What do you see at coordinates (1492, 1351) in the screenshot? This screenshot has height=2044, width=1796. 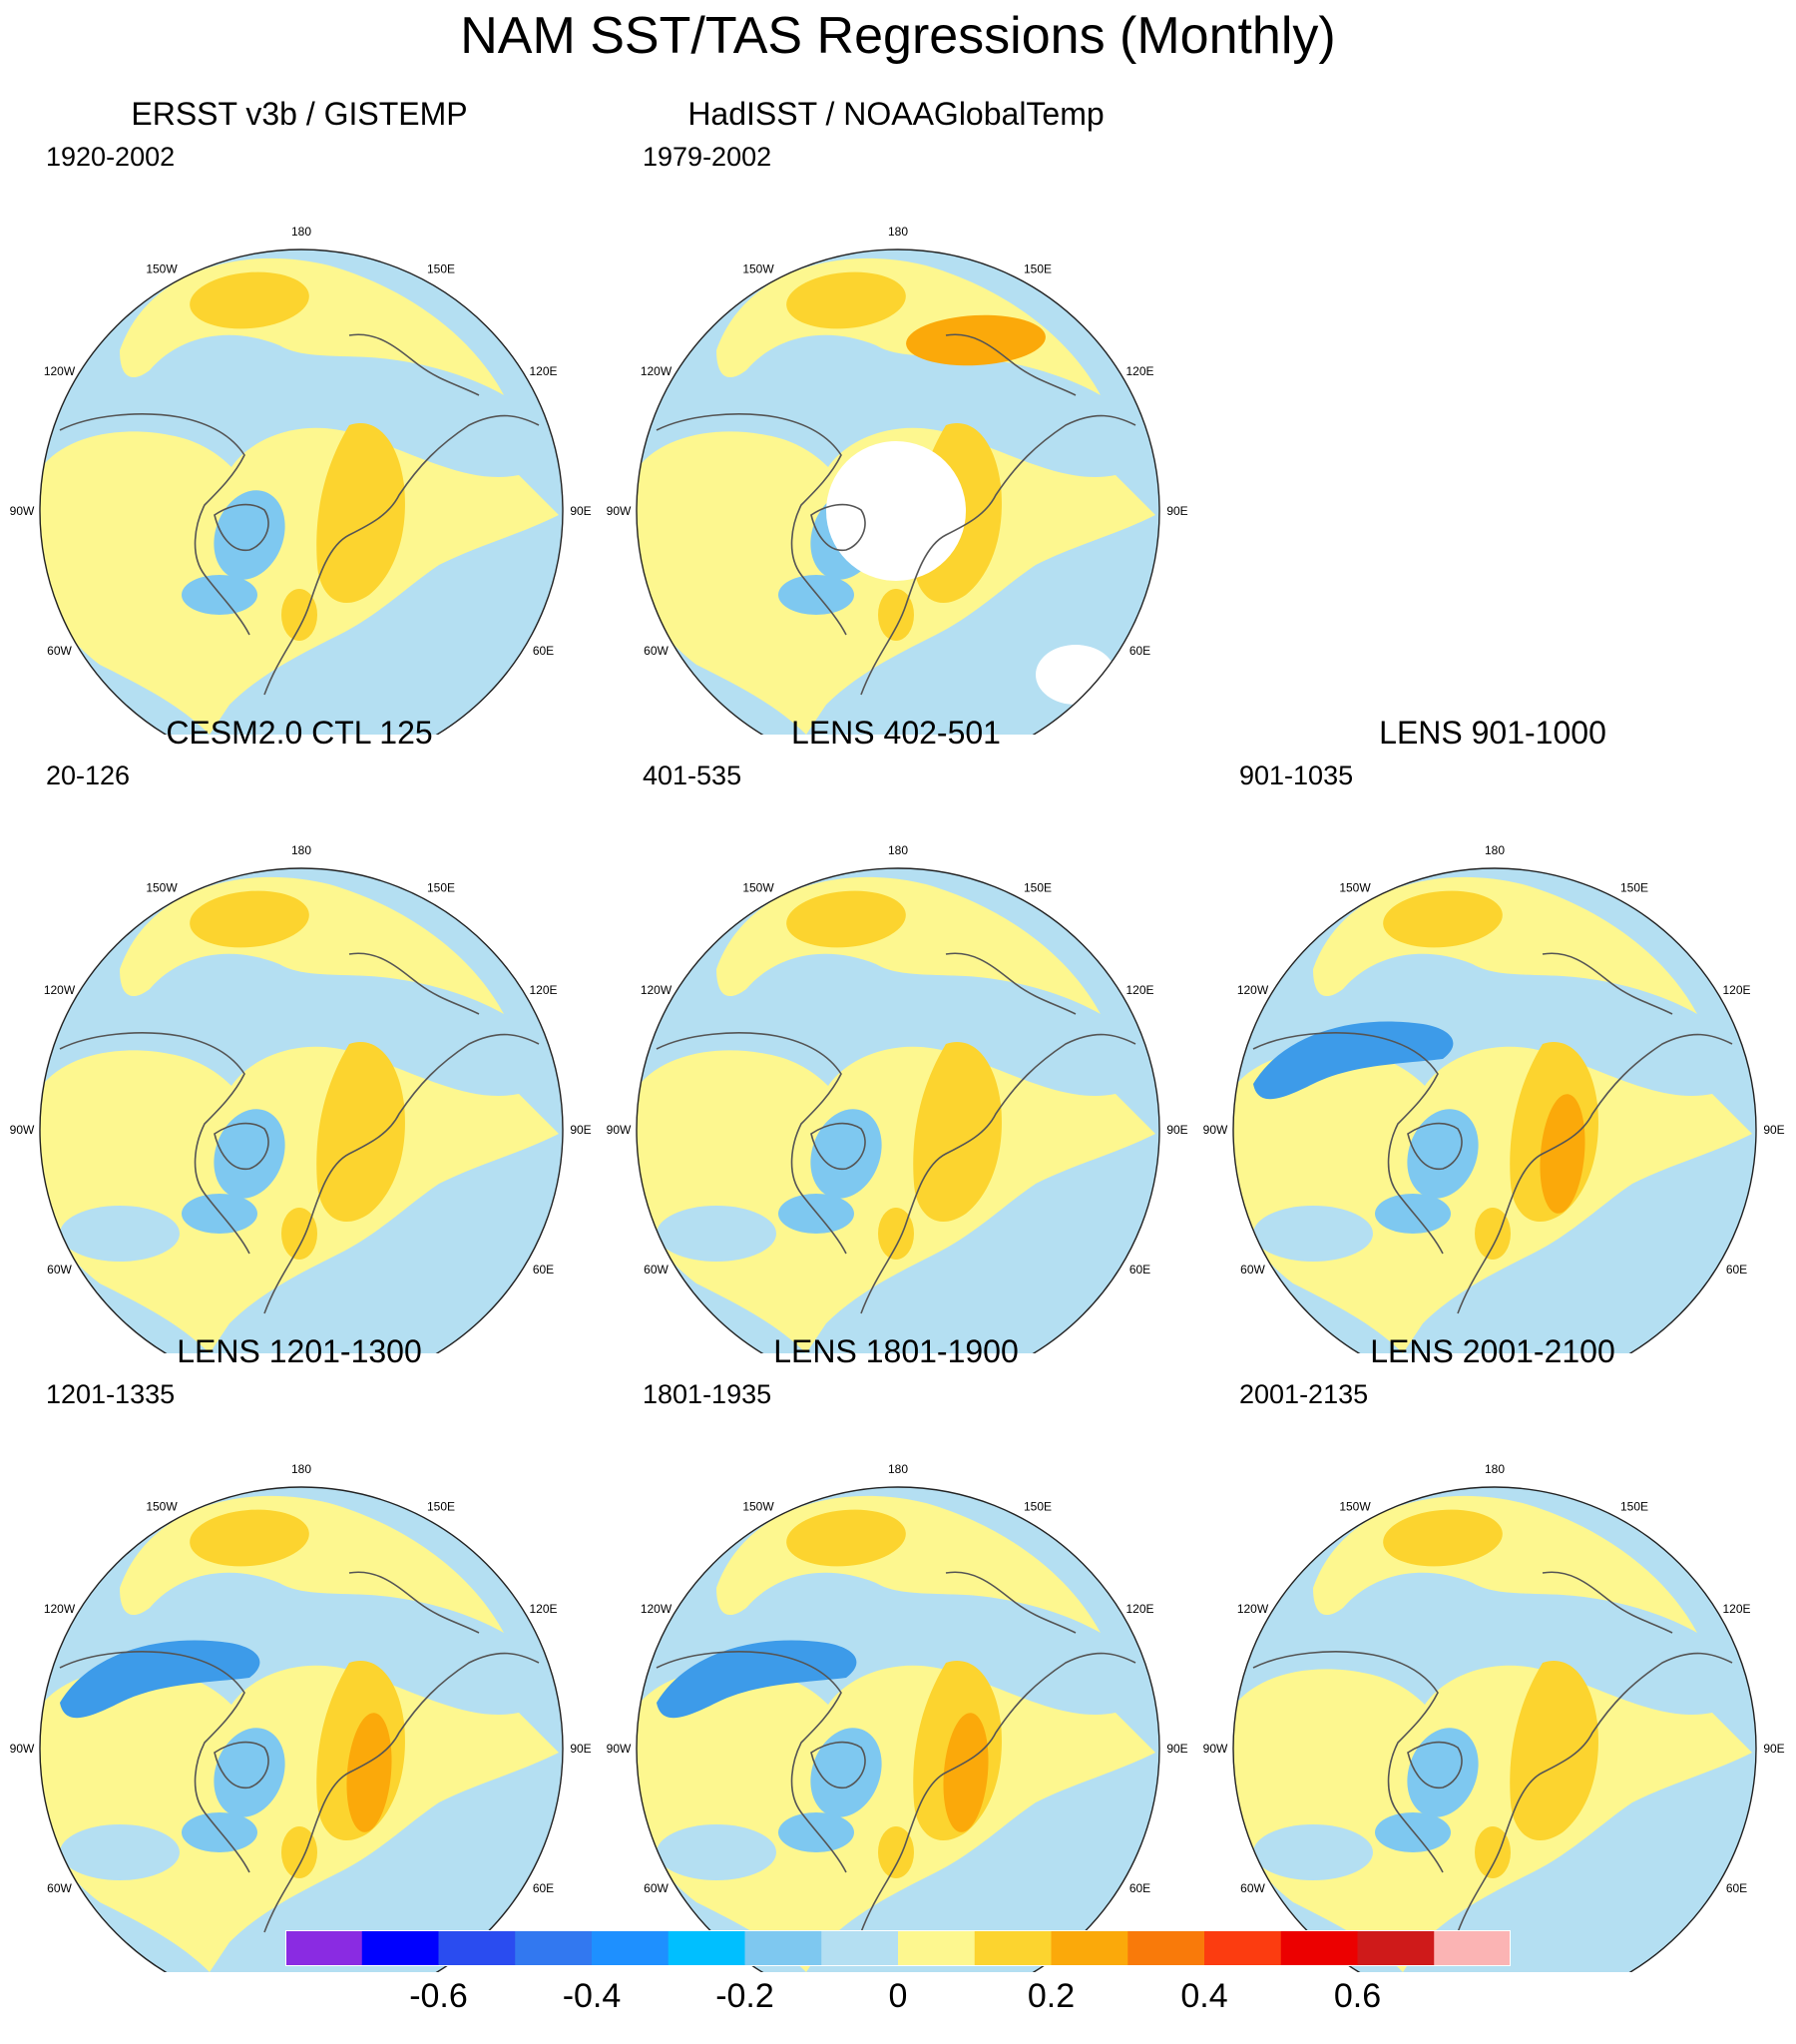 I see `panel-title: LENS 2001-2100` at bounding box center [1492, 1351].